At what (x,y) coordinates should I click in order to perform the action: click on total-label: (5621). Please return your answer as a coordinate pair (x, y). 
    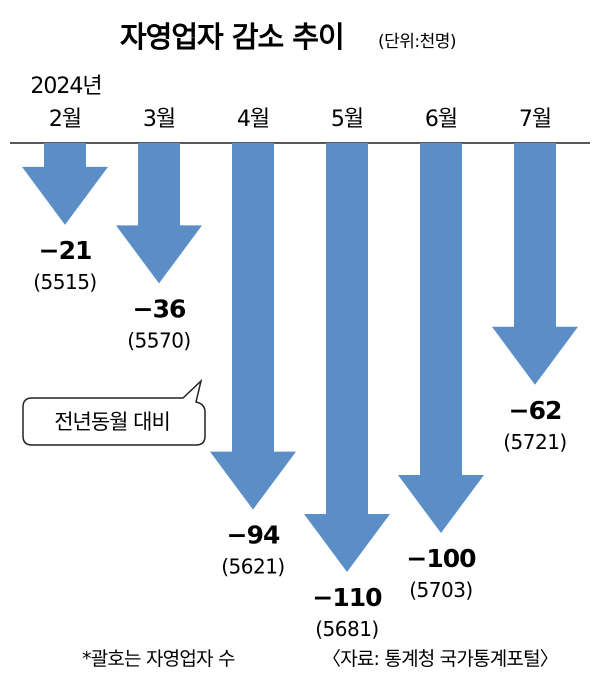
    Looking at the image, I should click on (253, 567).